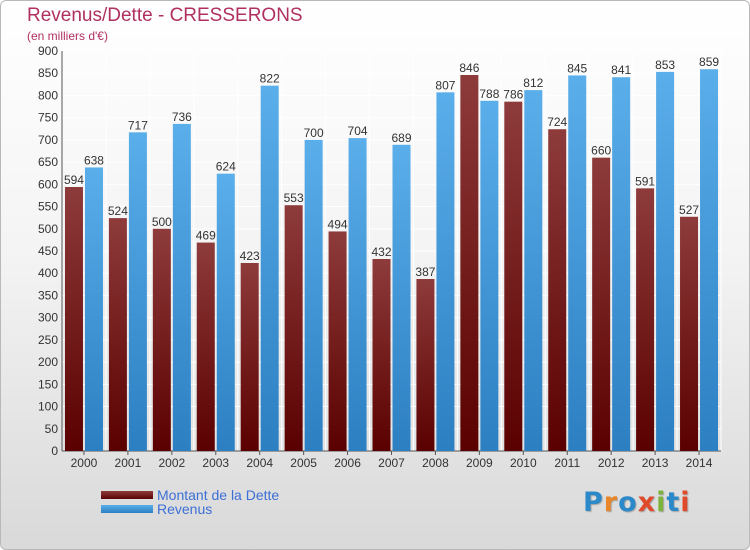 This screenshot has height=550, width=750. What do you see at coordinates (48, 184) in the screenshot?
I see `y-tick-label: 600` at bounding box center [48, 184].